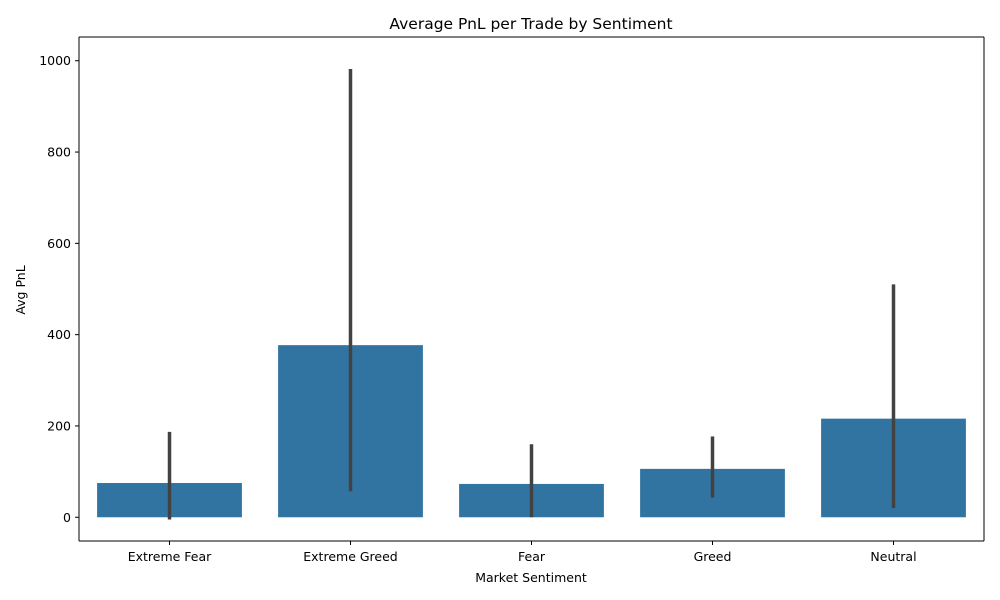 The width and height of the screenshot is (1000, 600). Describe the element at coordinates (59, 334) in the screenshot. I see `y-tick-label: 400` at that location.